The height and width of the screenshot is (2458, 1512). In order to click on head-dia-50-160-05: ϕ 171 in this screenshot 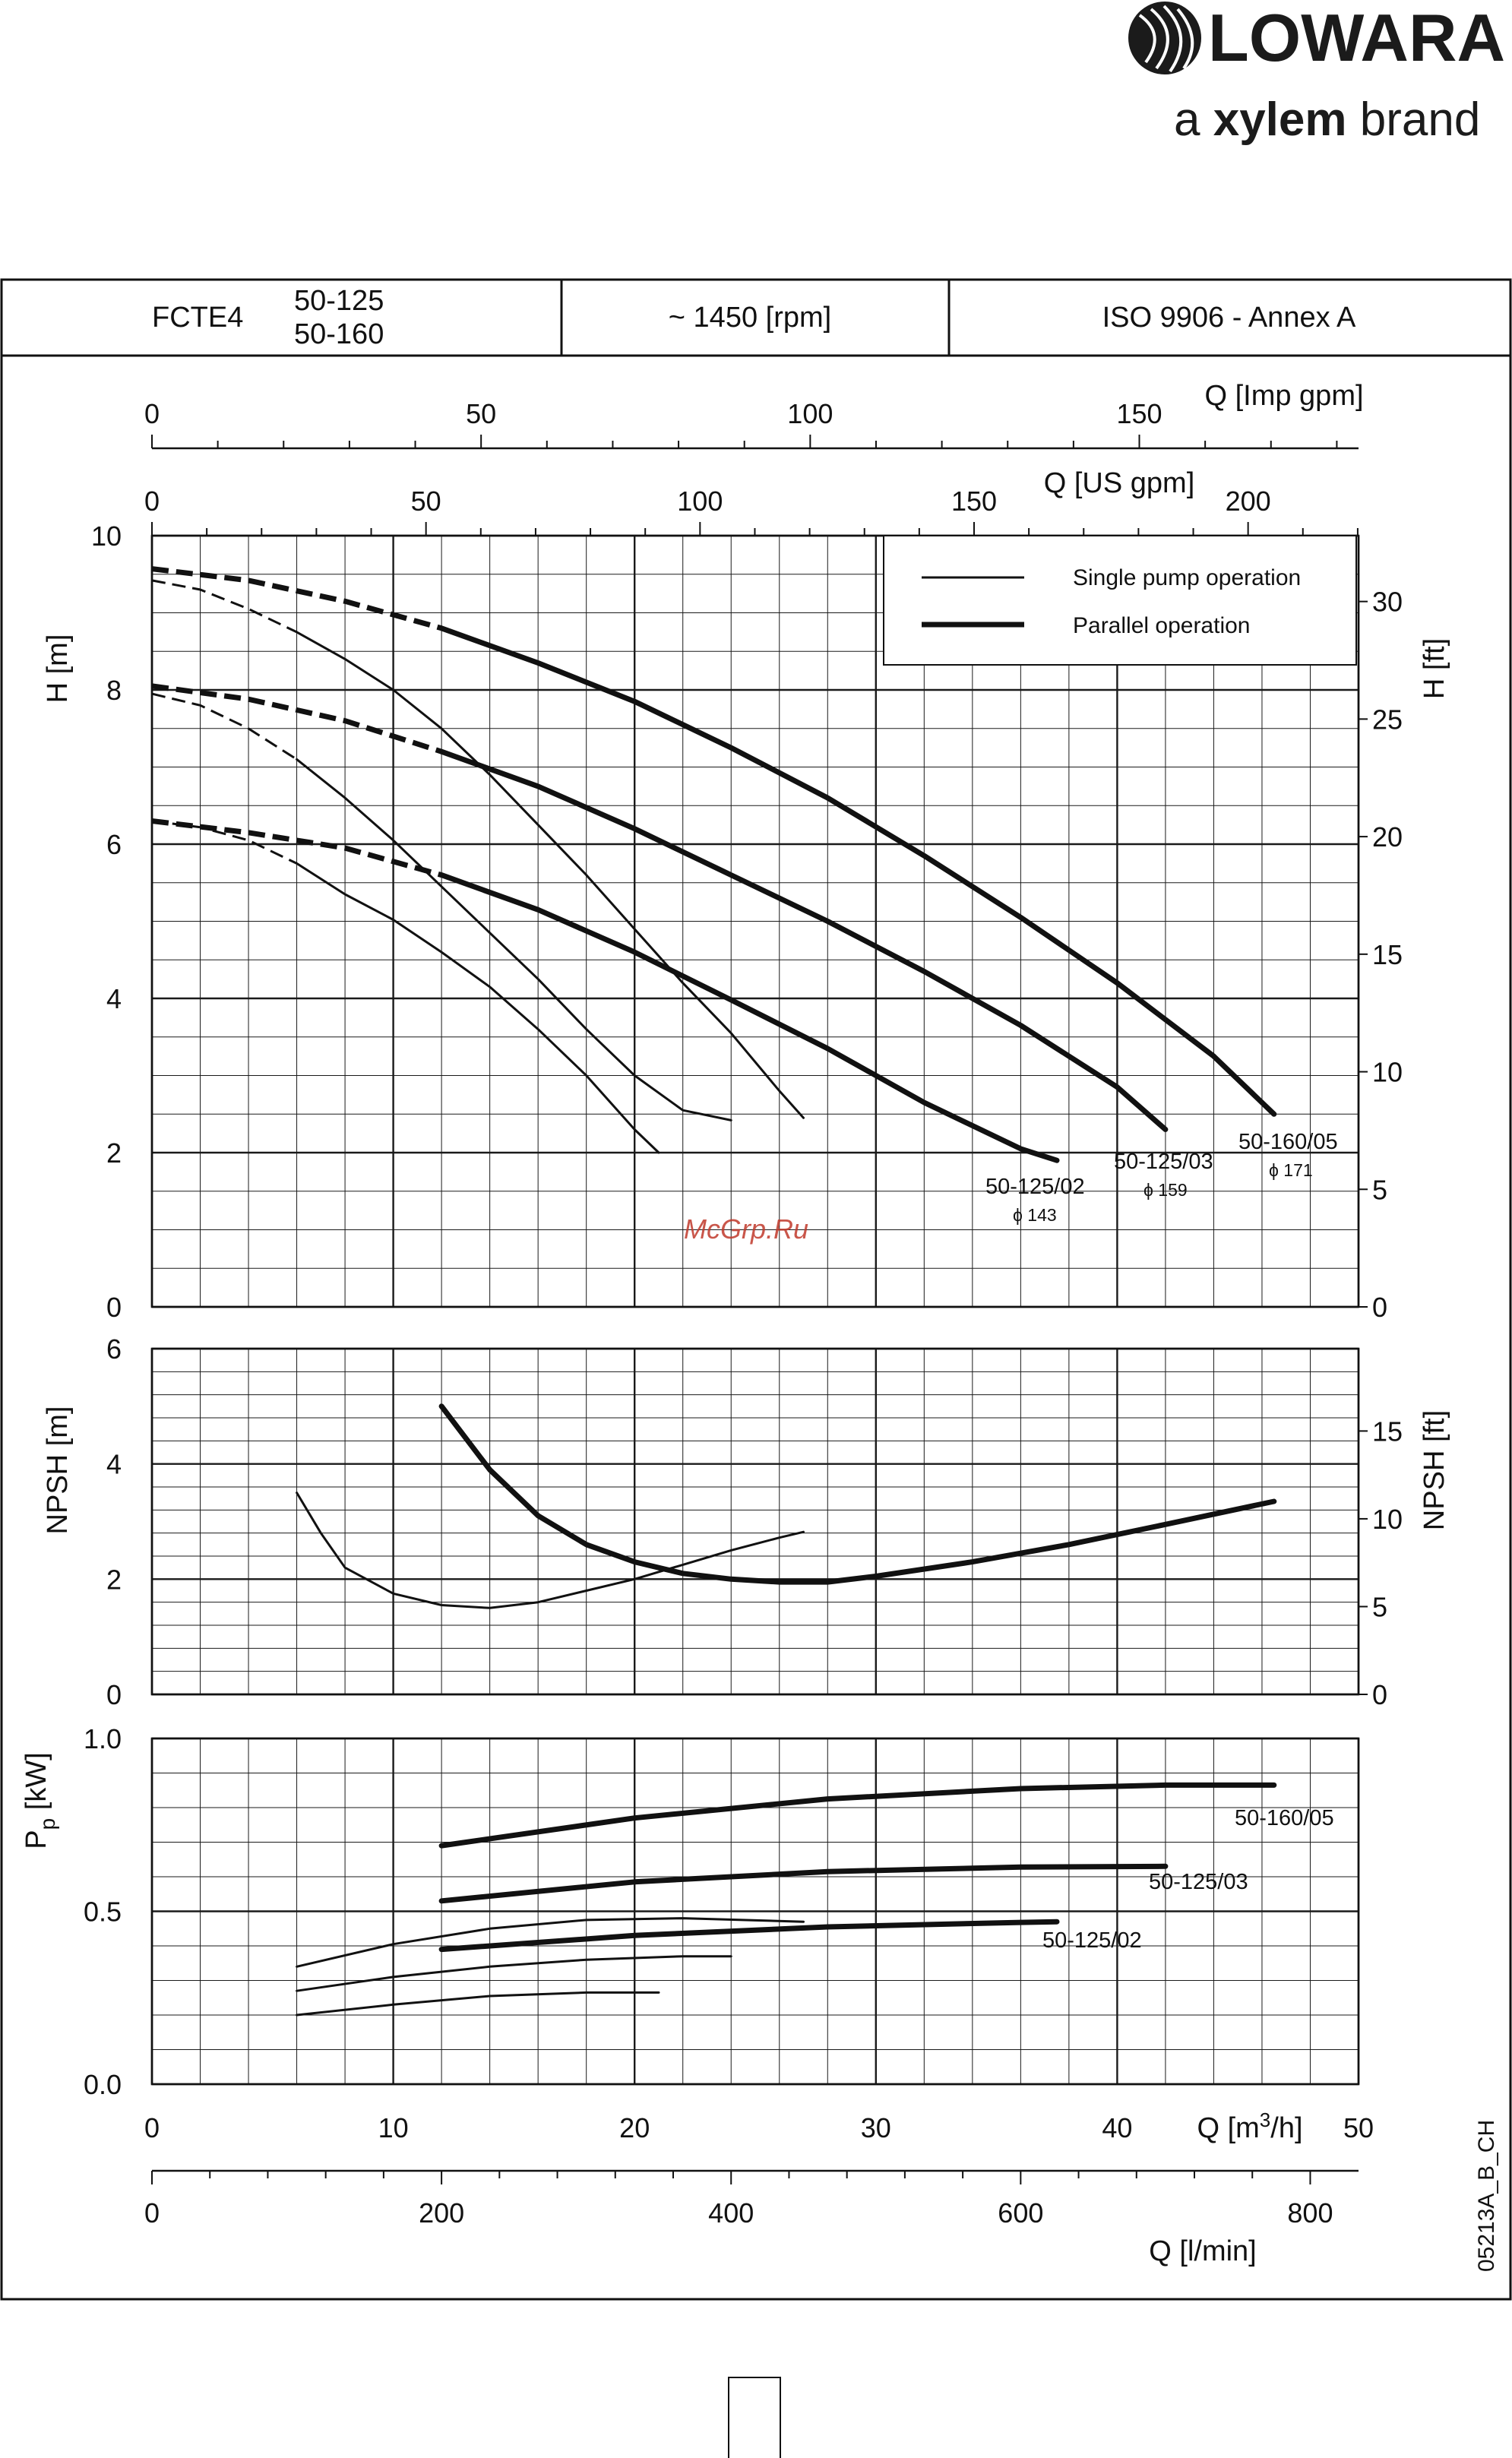, I will do `click(1291, 1170)`.